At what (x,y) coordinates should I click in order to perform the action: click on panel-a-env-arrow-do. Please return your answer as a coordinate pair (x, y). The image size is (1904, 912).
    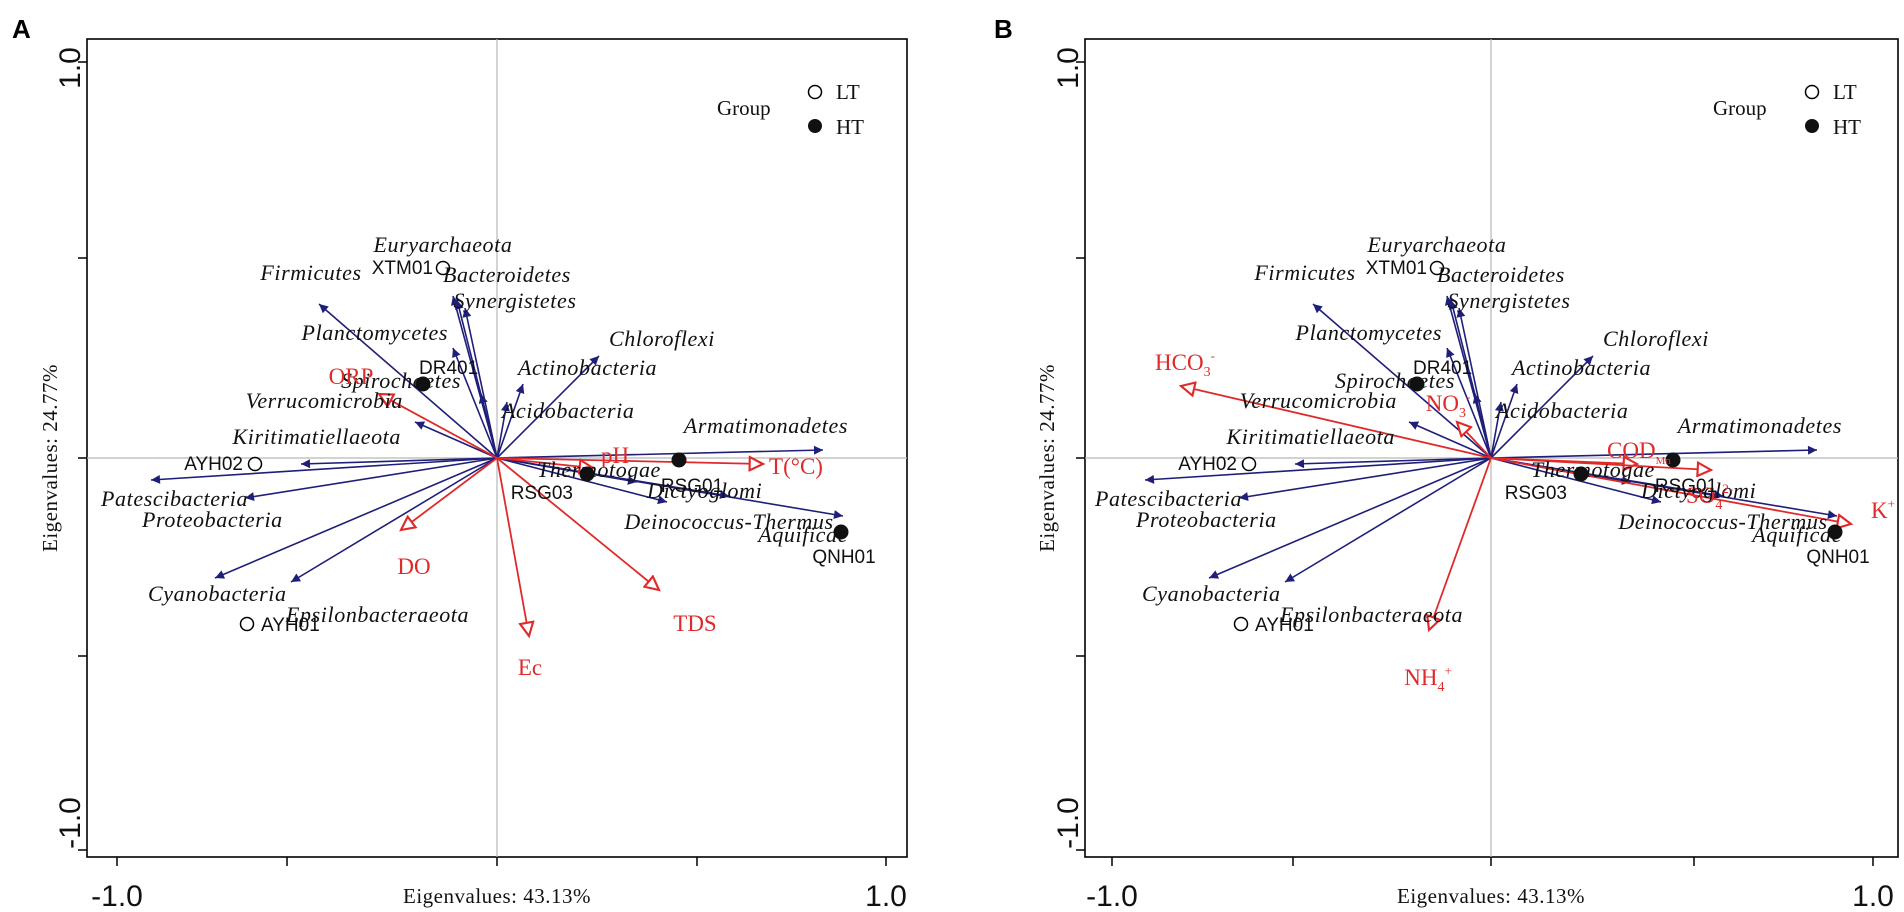
    Looking at the image, I should click on (449, 493).